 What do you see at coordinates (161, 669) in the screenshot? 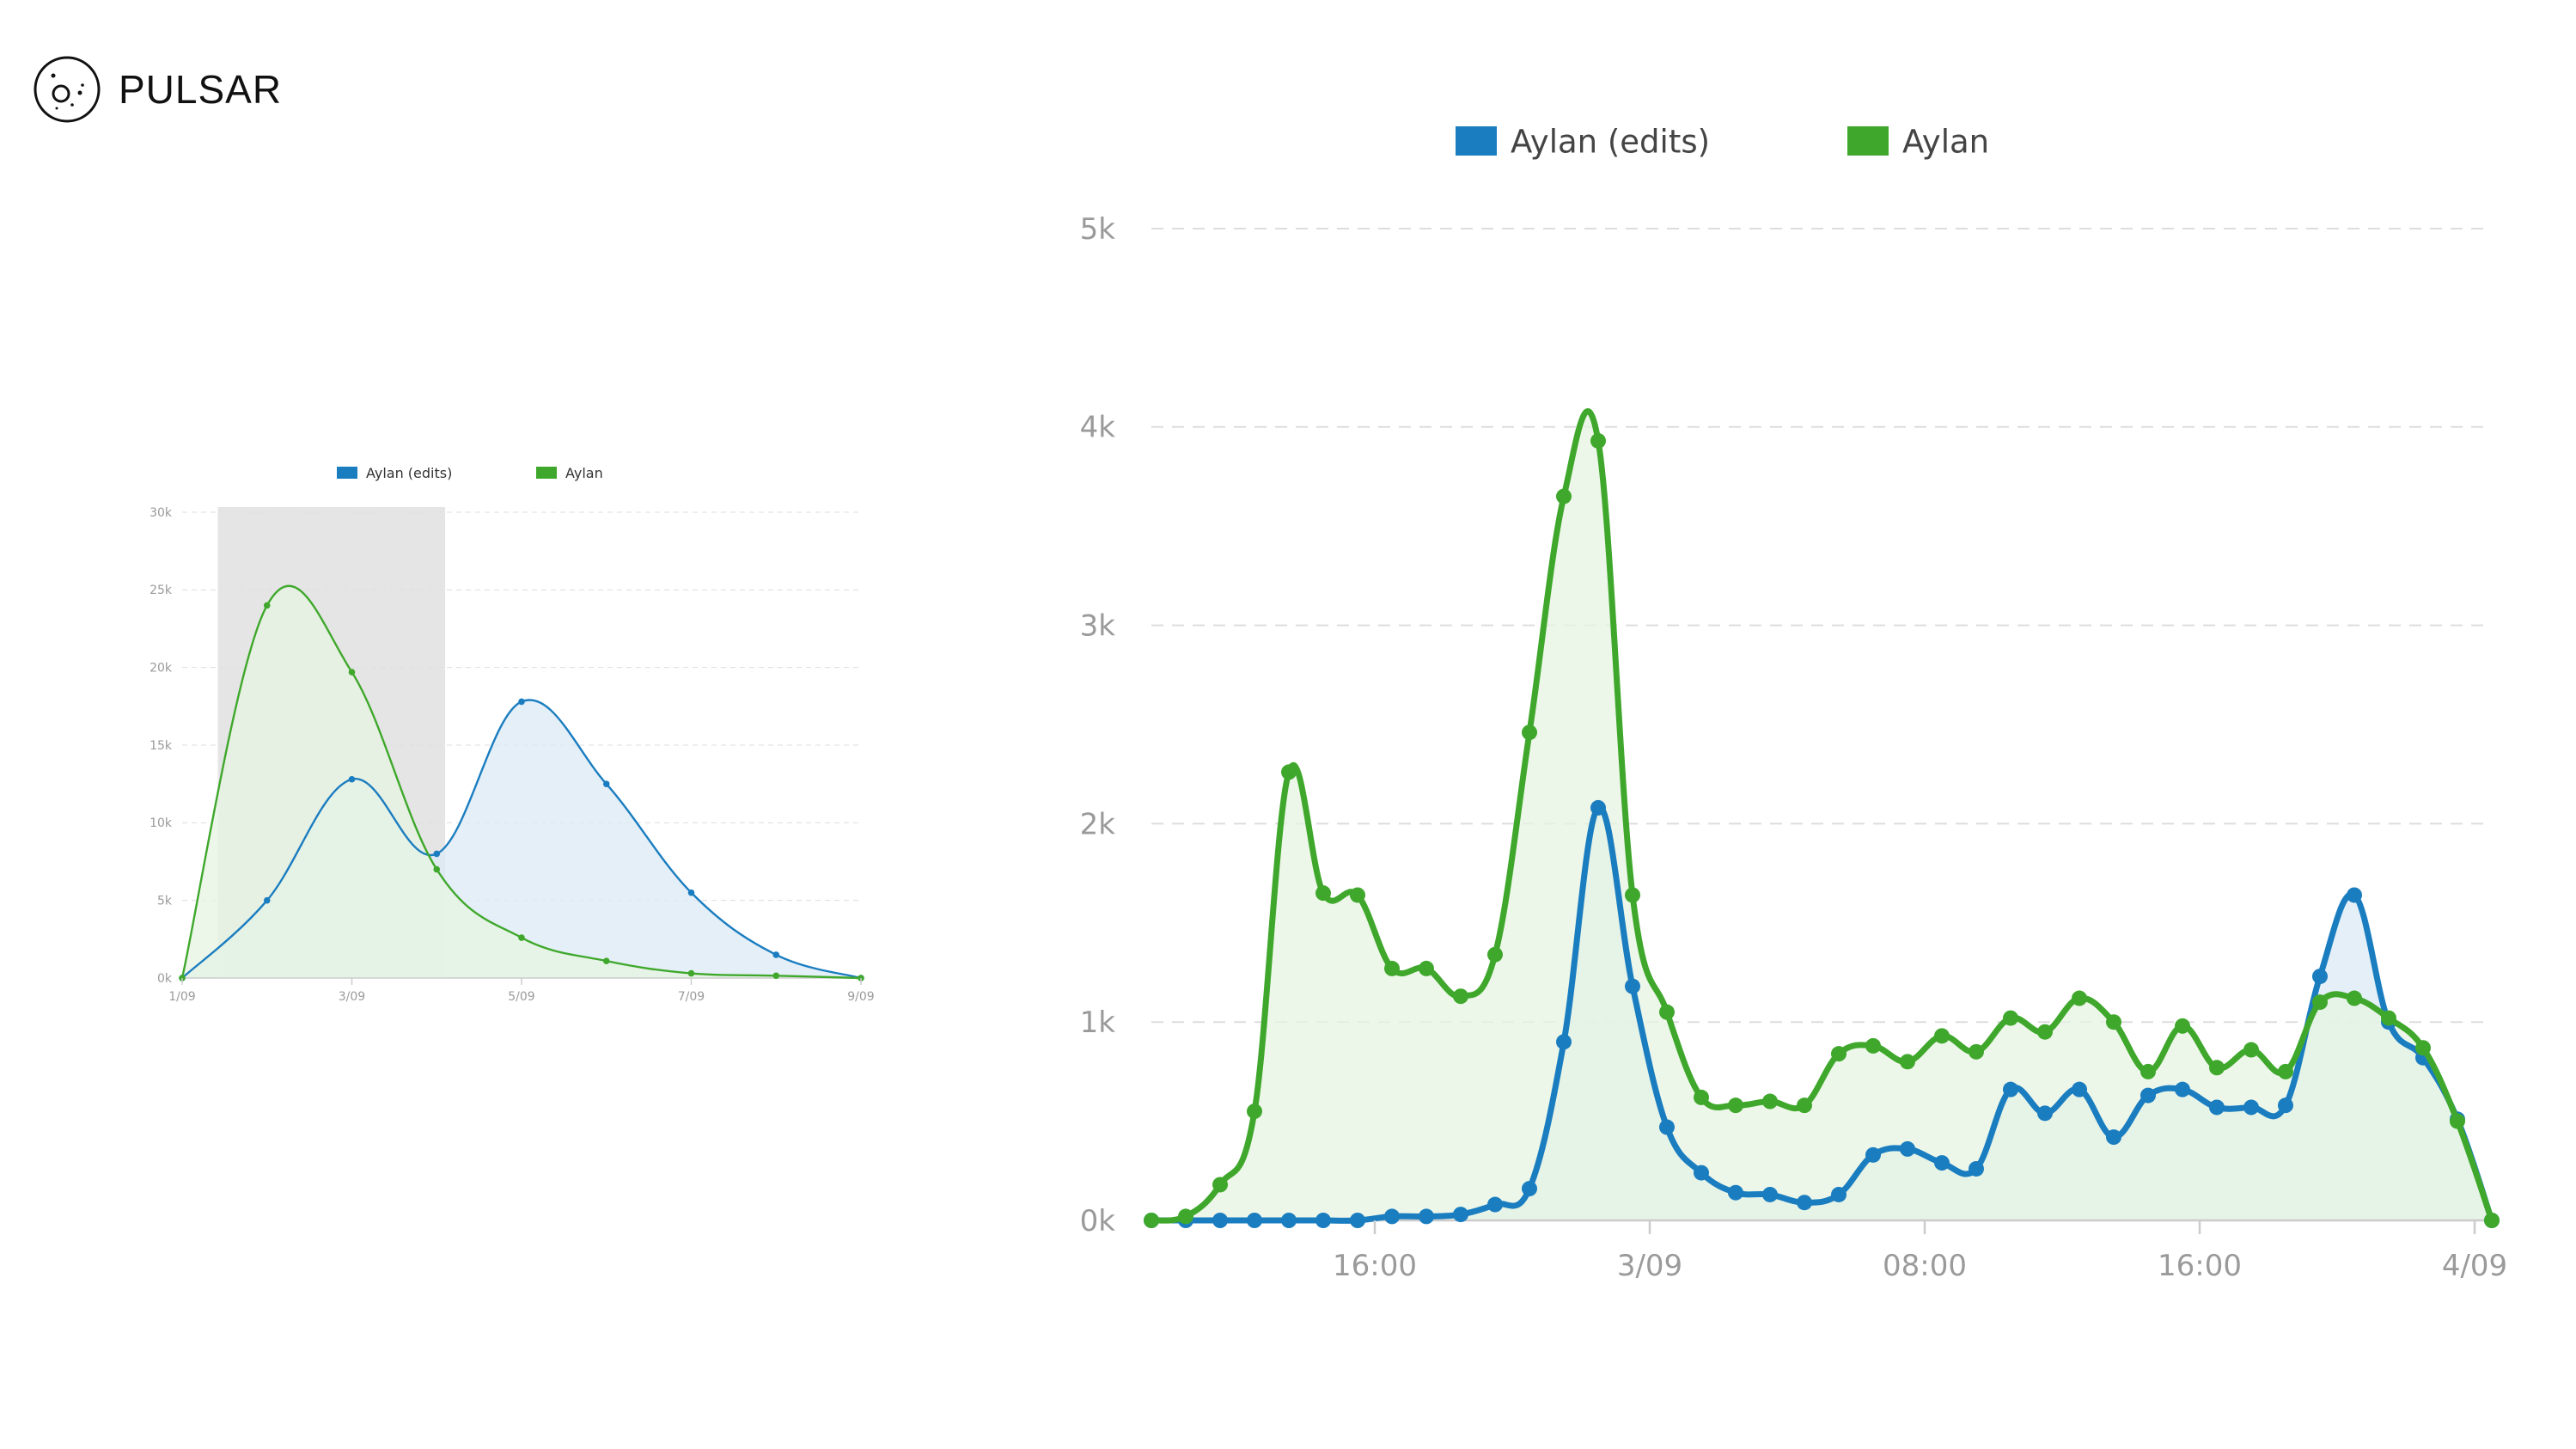
I see `y-tick-label: 20k` at bounding box center [161, 669].